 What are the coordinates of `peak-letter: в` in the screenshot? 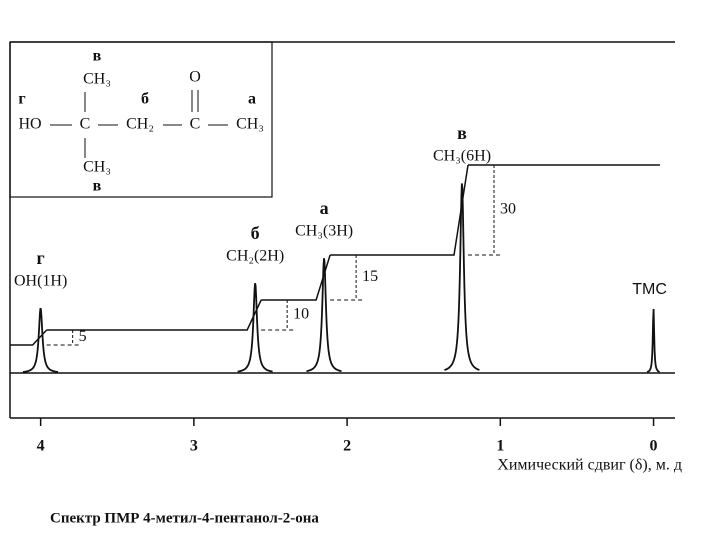 It's located at (462, 133).